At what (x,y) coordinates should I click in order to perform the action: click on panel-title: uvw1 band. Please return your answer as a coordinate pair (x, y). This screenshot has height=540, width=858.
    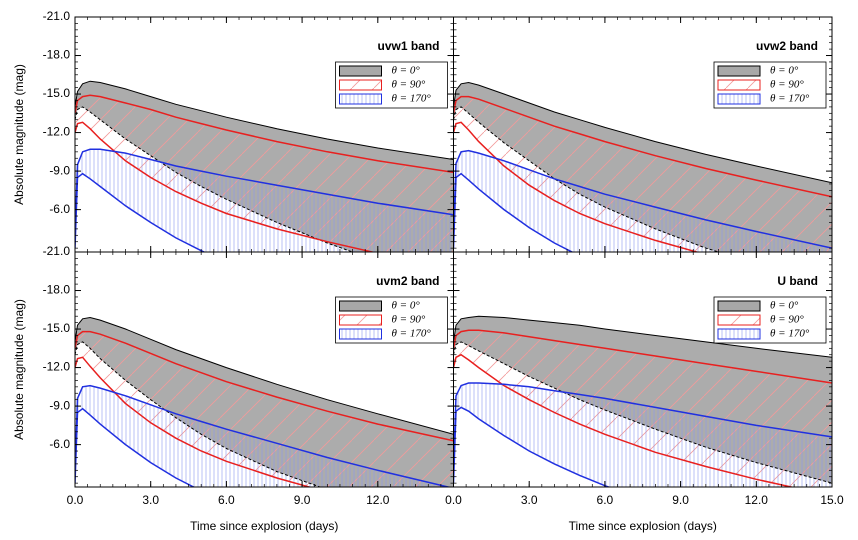
    Looking at the image, I should click on (408, 46).